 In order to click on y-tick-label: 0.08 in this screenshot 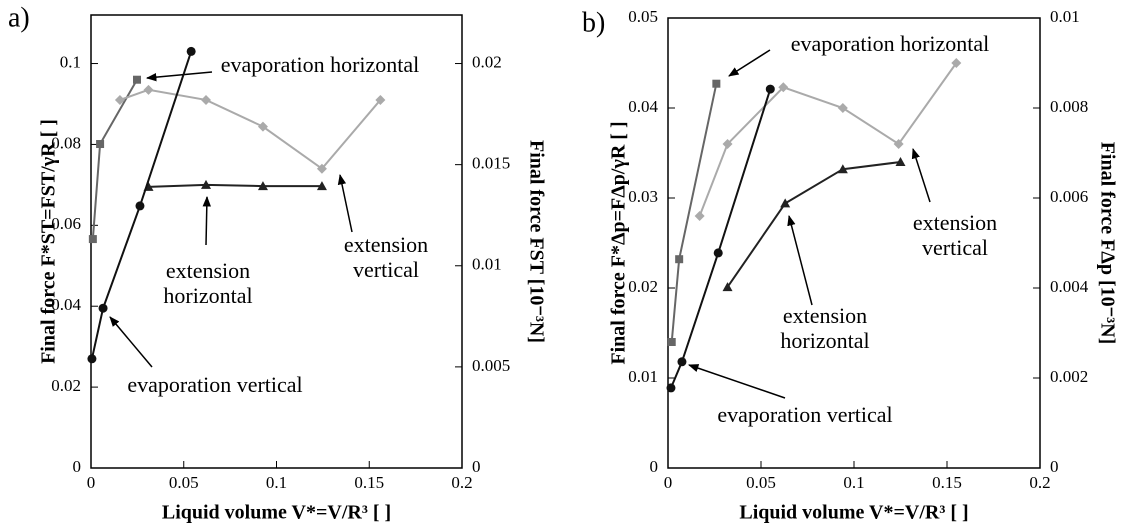, I will do `click(66, 142)`.